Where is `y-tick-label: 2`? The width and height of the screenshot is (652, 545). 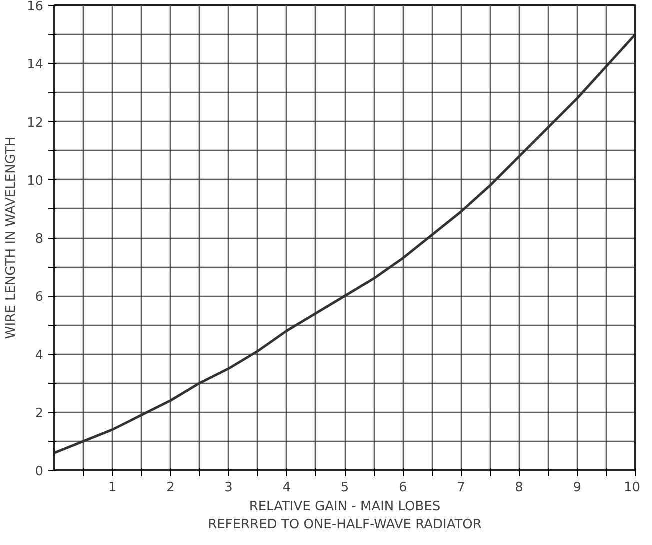 y-tick-label: 2 is located at coordinates (39, 414).